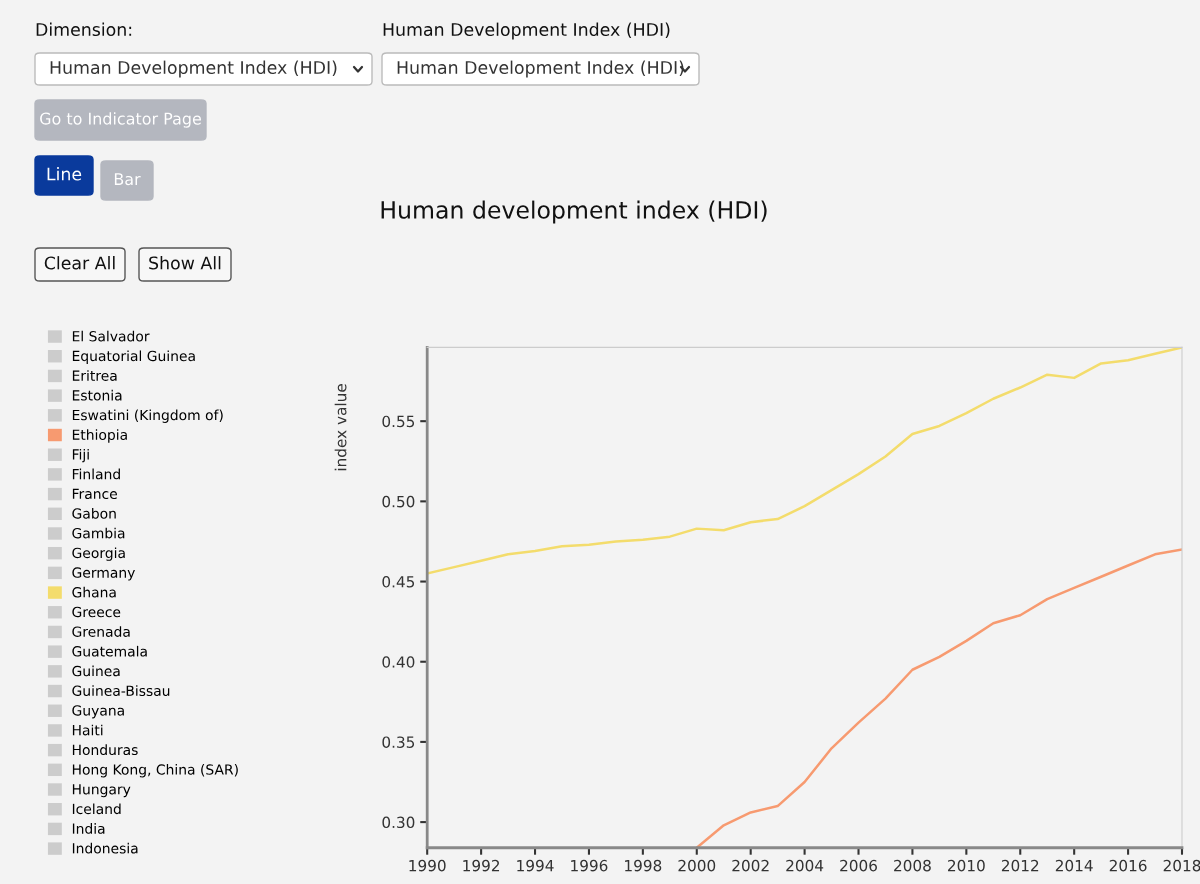 The width and height of the screenshot is (1200, 884). I want to click on x-tick-label: 1994, so click(535, 865).